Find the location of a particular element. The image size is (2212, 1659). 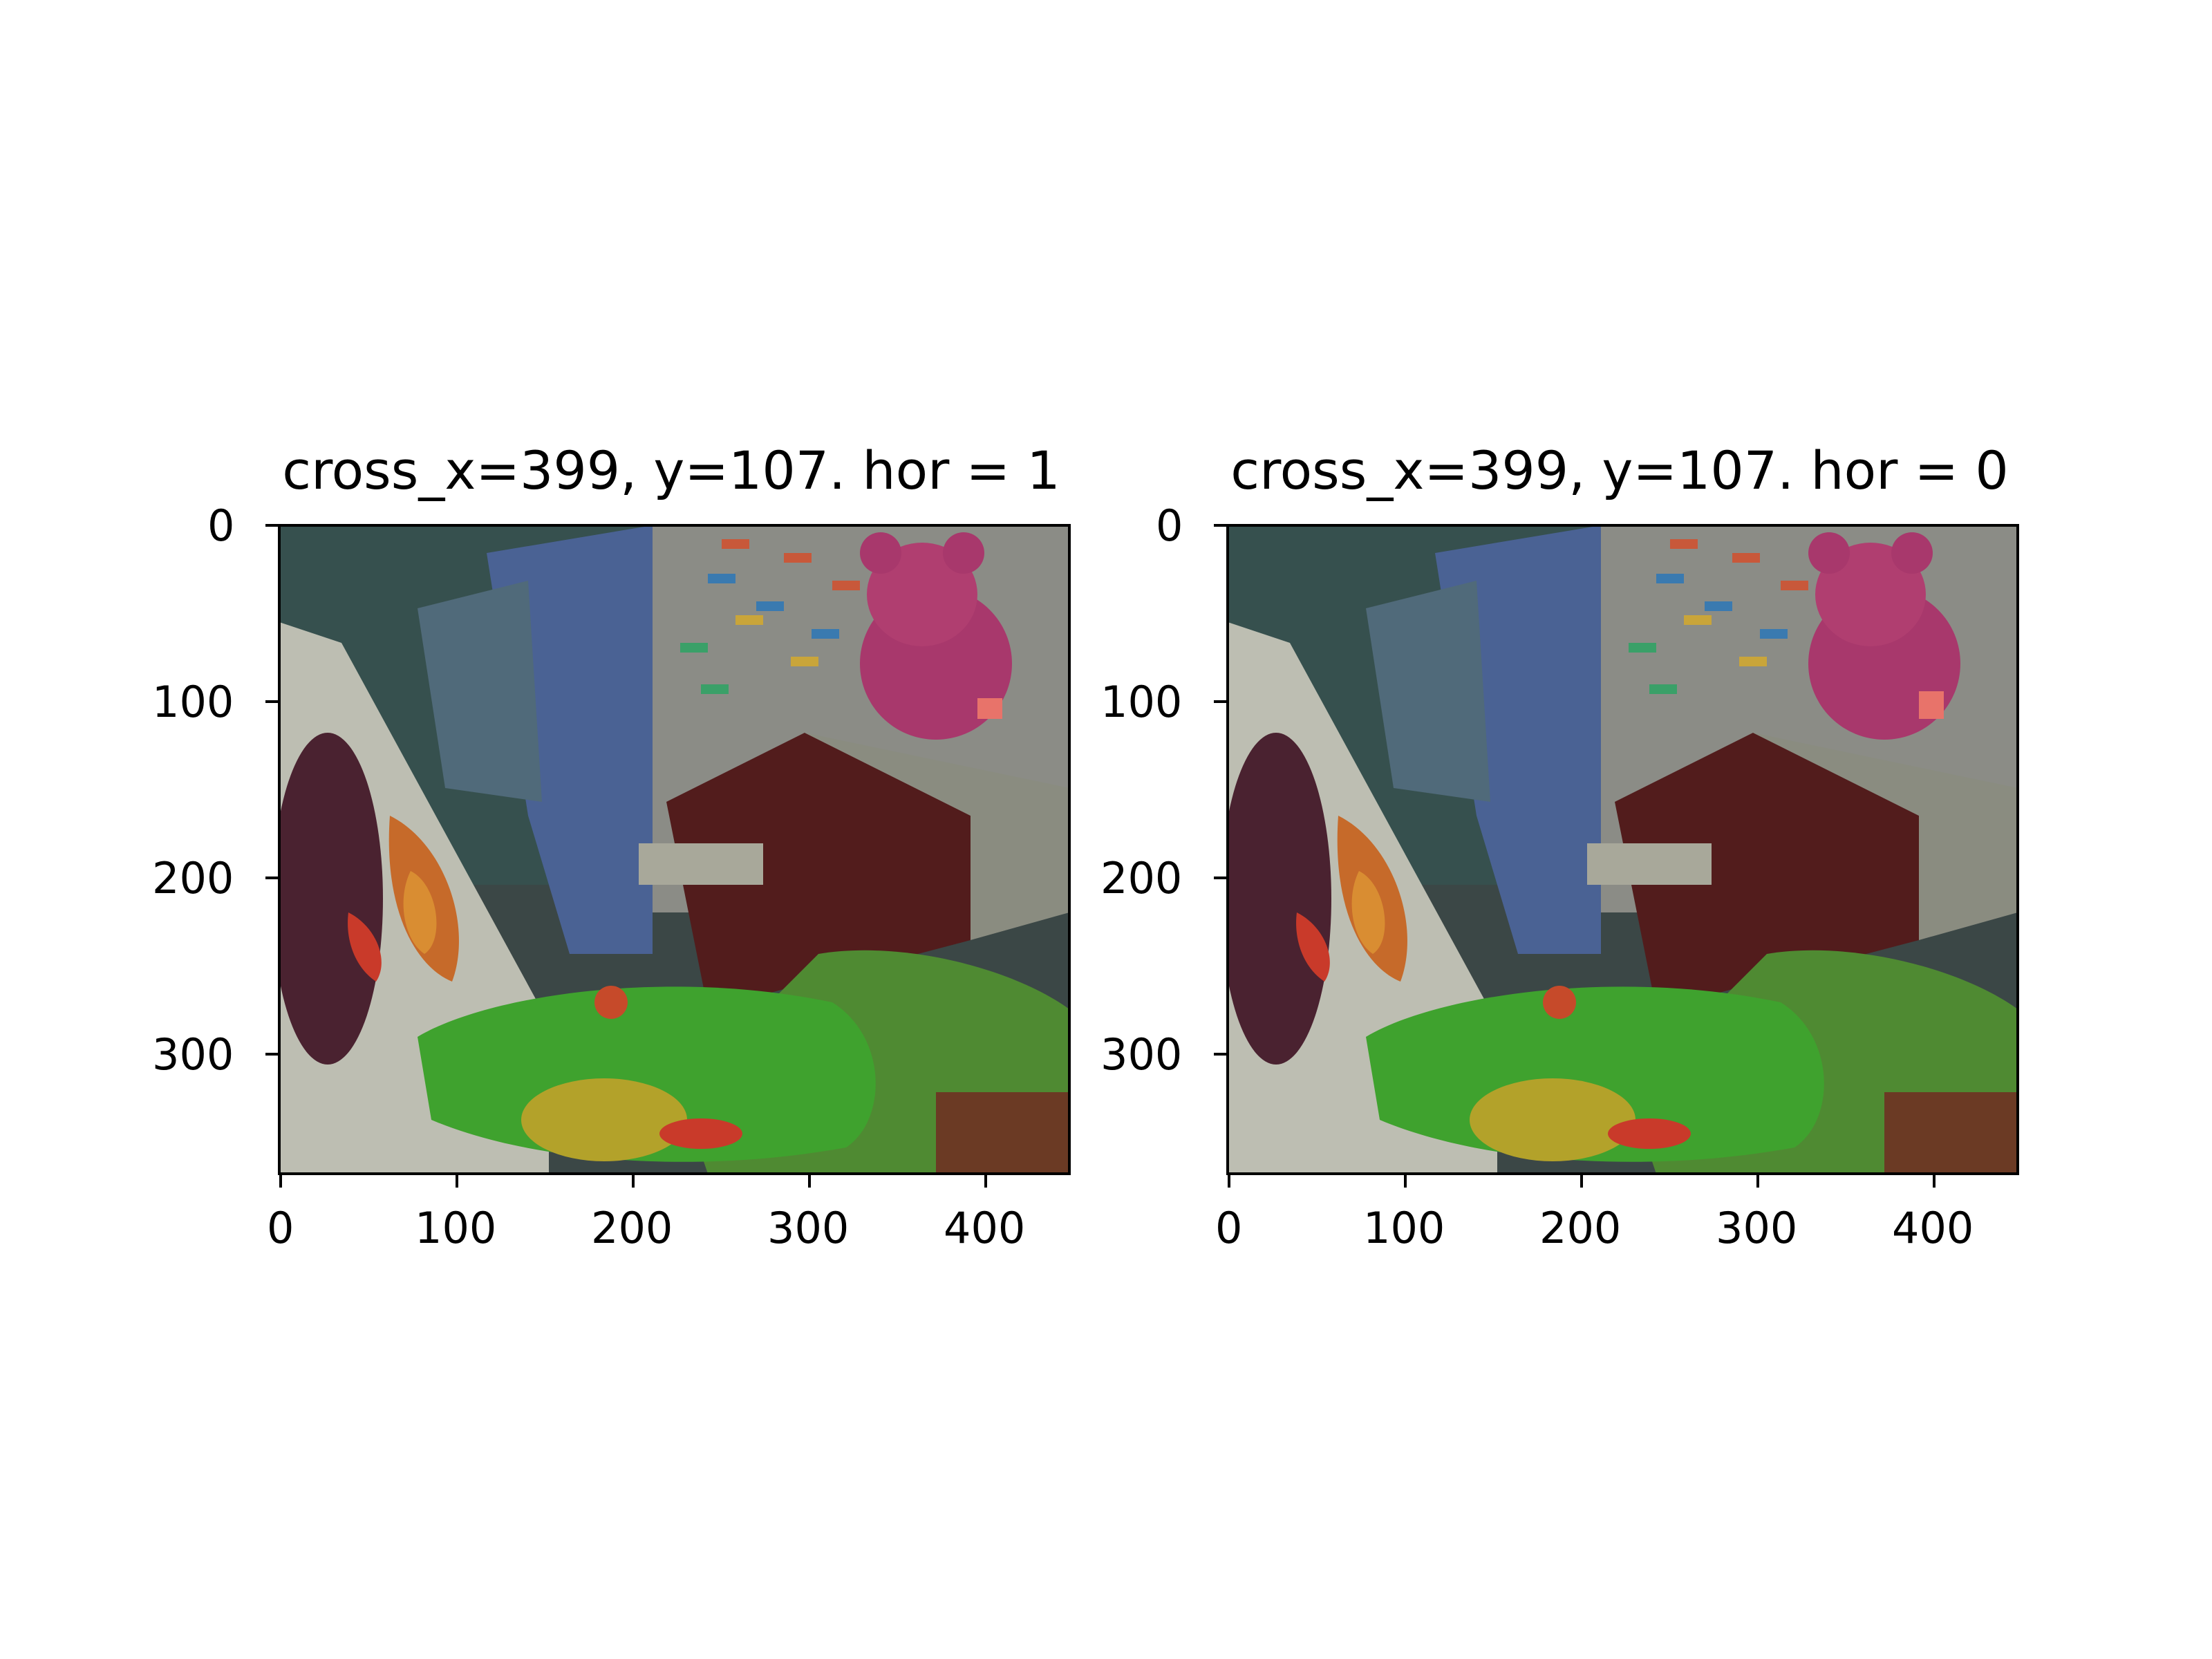

subplot-title: cross_x=399, y=107. hor = 1 is located at coordinates (671, 470).